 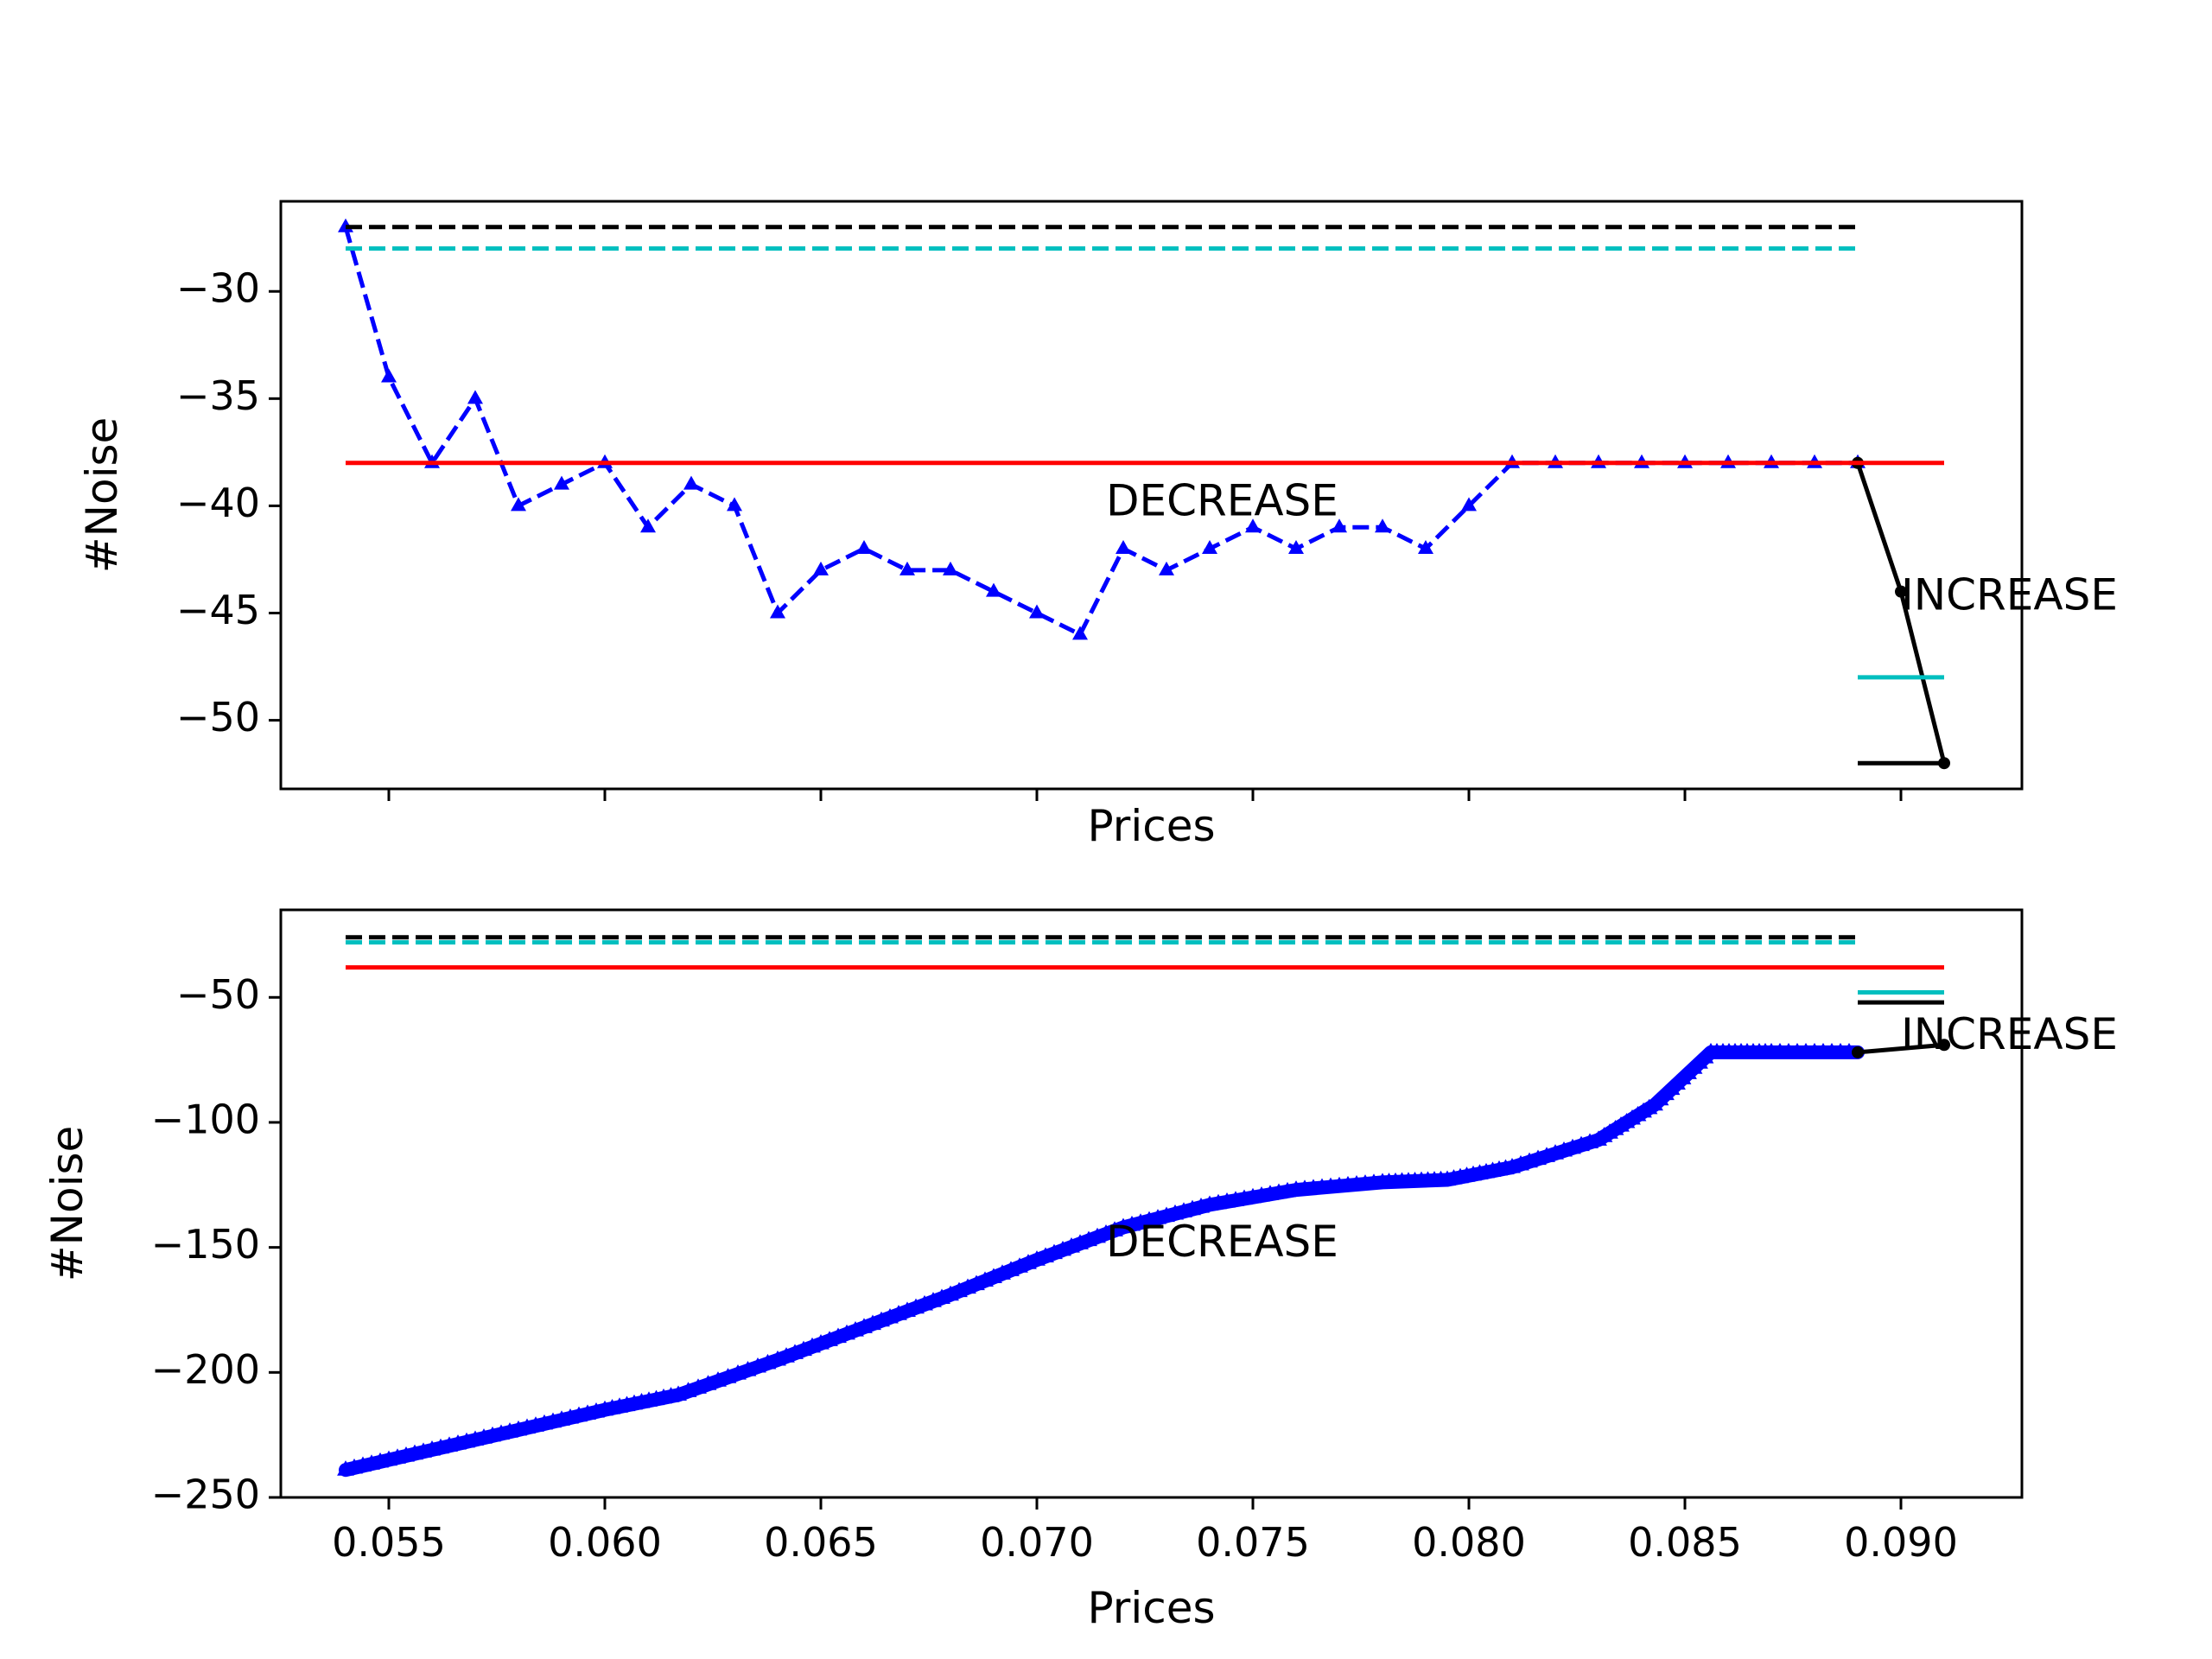 I want to click on bottom-annotation-increase: INCREASE, so click(x=2009, y=1034).